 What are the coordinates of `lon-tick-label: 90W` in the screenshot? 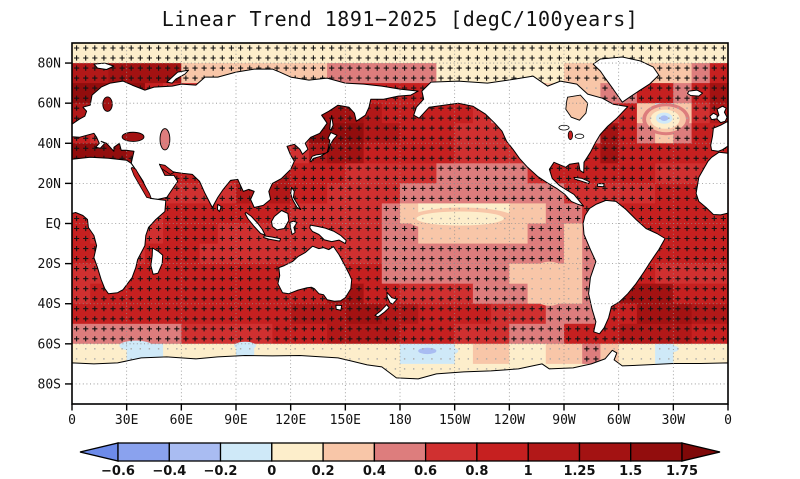 It's located at (564, 420).